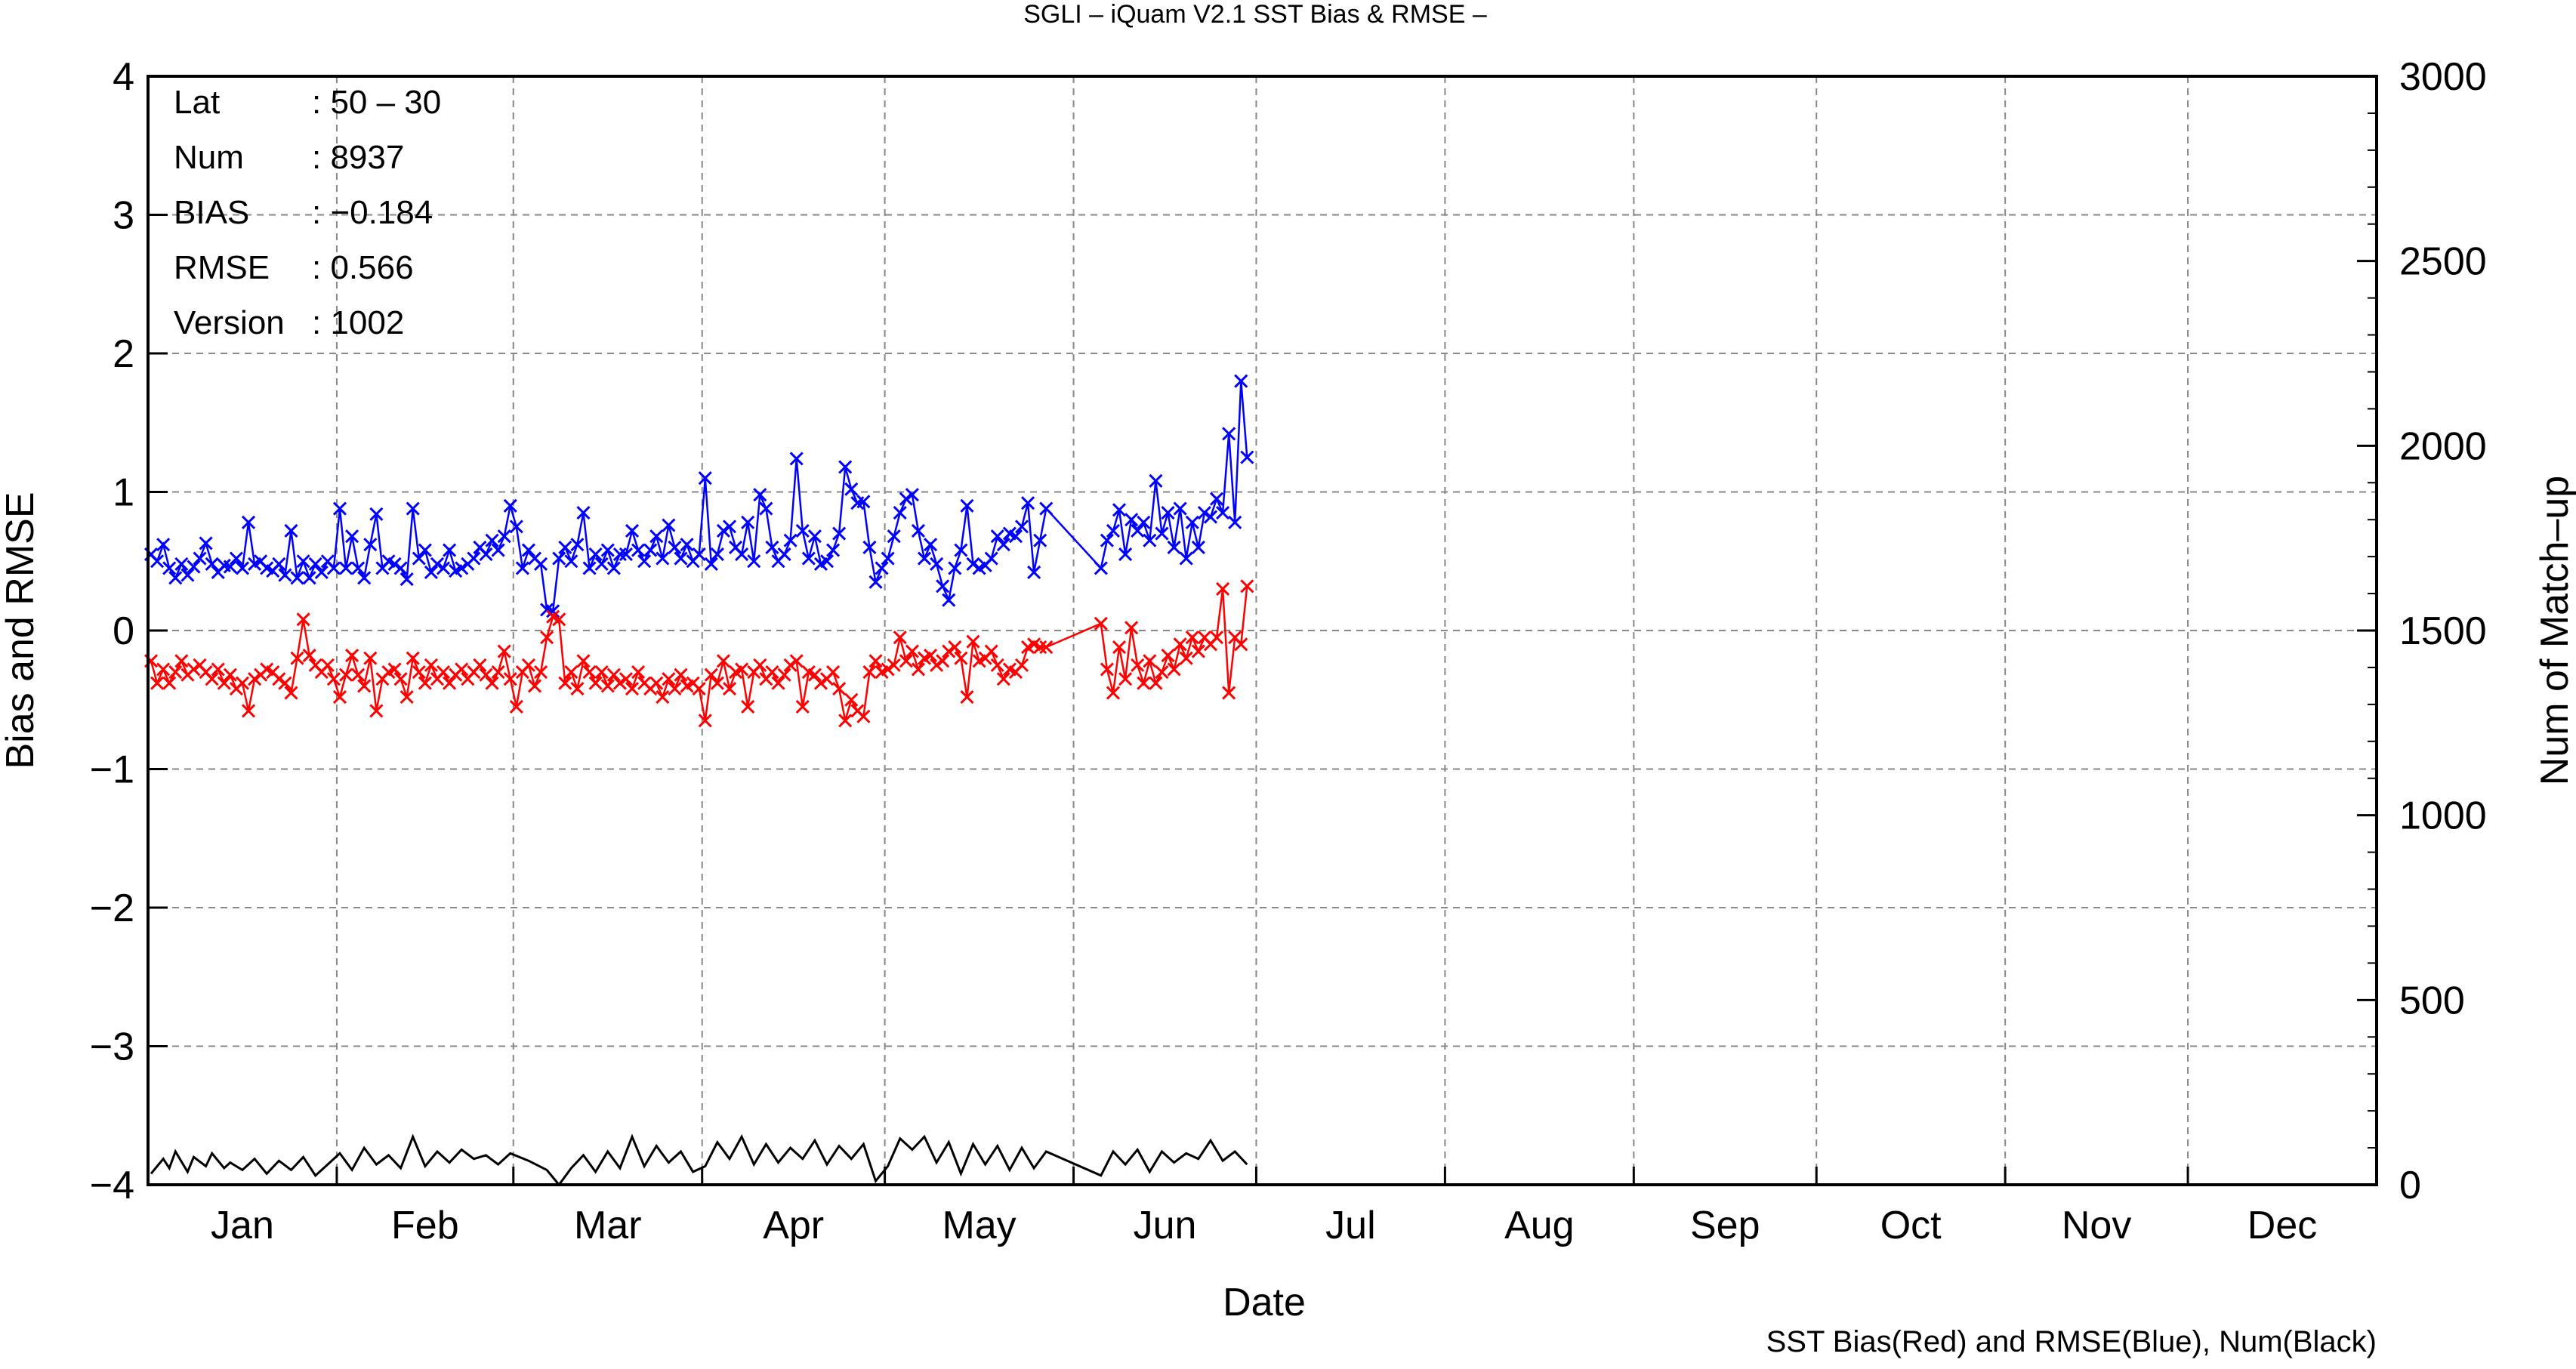 Image resolution: width=2576 pixels, height=1369 pixels. Describe the element at coordinates (242, 1225) in the screenshot. I see `month-label: Jan` at that location.